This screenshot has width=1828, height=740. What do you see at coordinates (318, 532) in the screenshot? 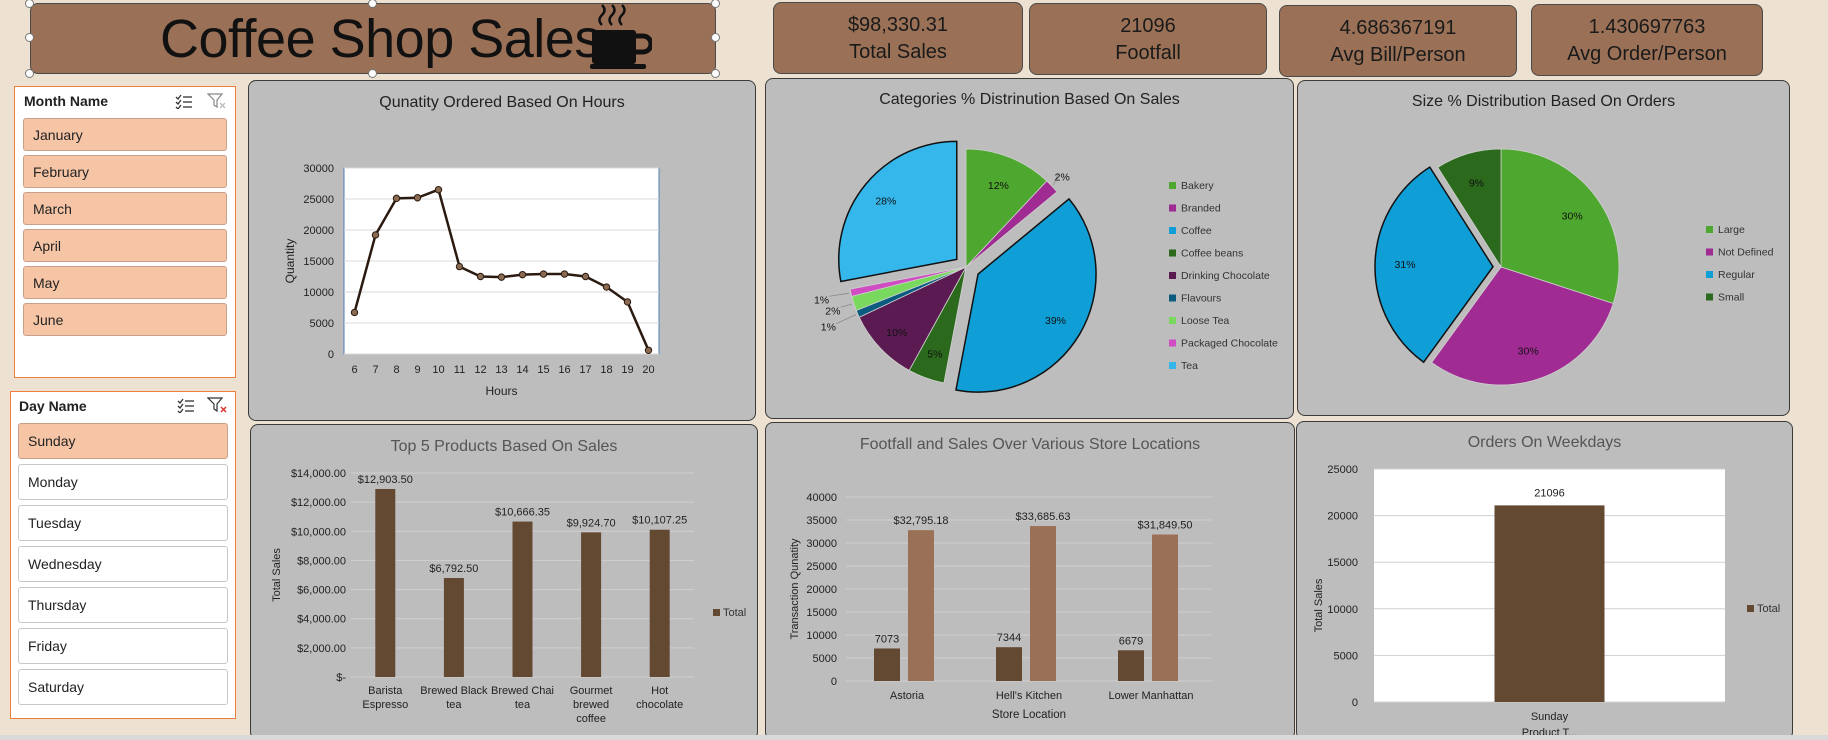
I see `y-tick-label: $10,000.00` at bounding box center [318, 532].